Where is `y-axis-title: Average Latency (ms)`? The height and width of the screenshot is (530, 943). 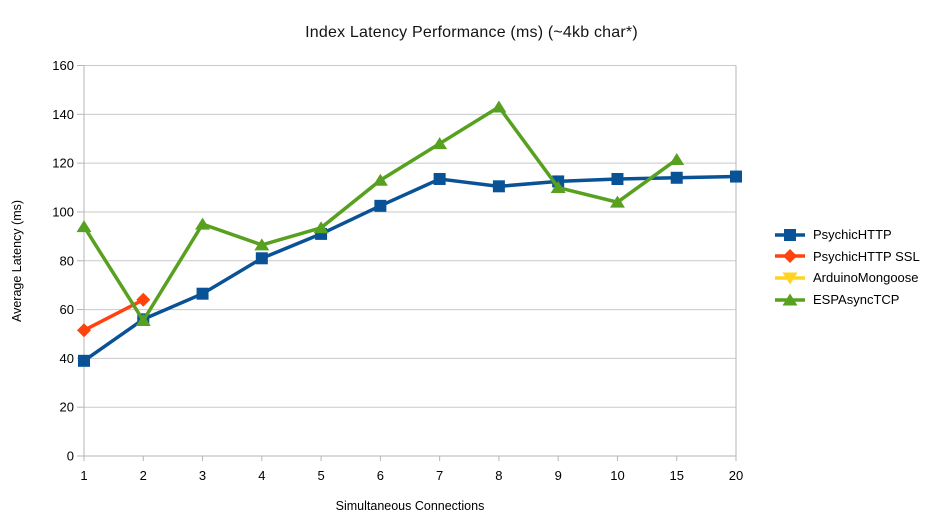
y-axis-title: Average Latency (ms) is located at coordinates (17, 261).